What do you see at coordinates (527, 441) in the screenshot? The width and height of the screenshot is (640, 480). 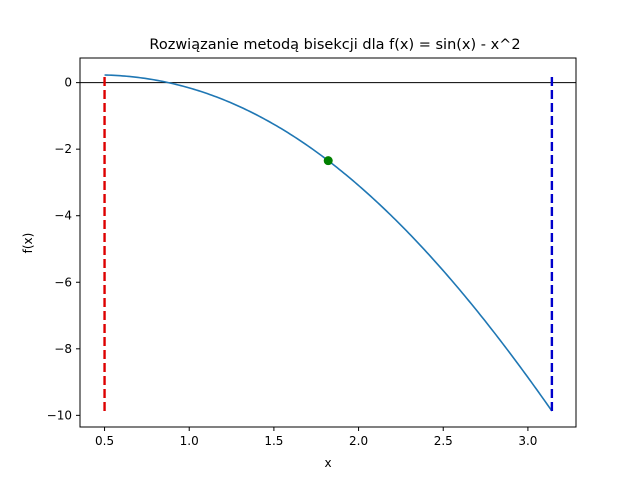 I see `x-tick-label: 3.0` at bounding box center [527, 441].